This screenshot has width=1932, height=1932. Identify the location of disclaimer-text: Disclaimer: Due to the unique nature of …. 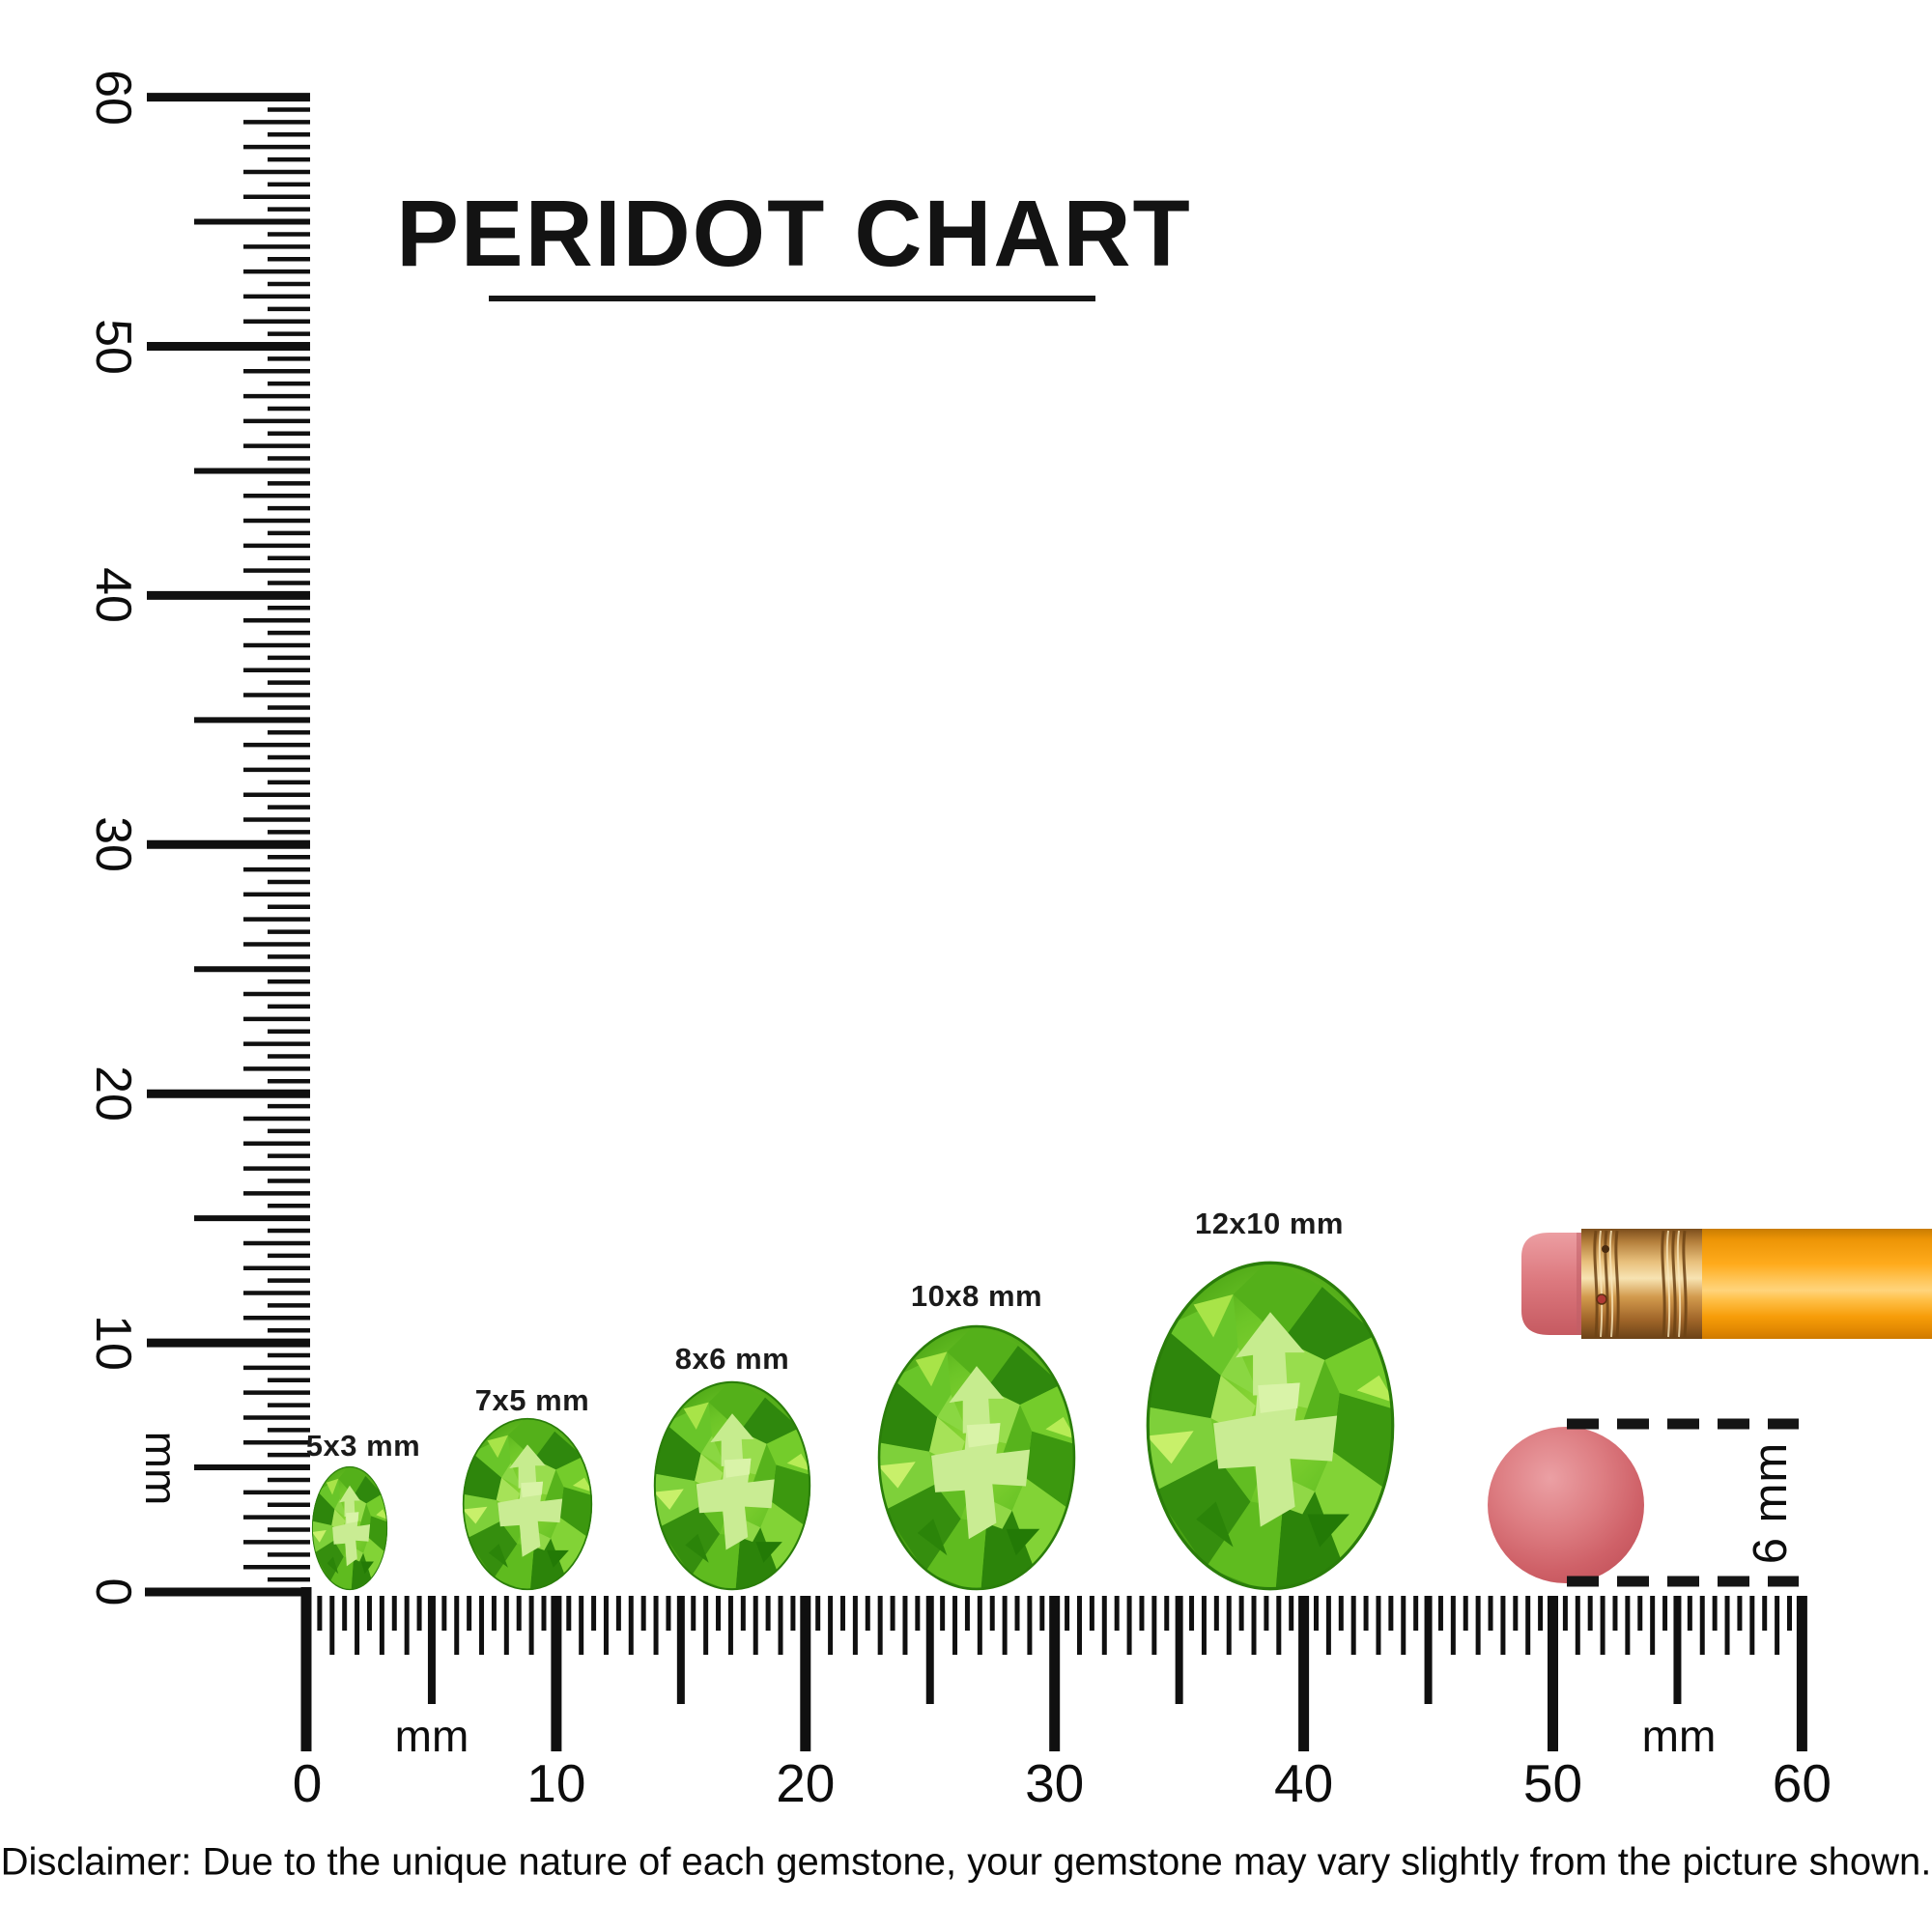
(966, 1862).